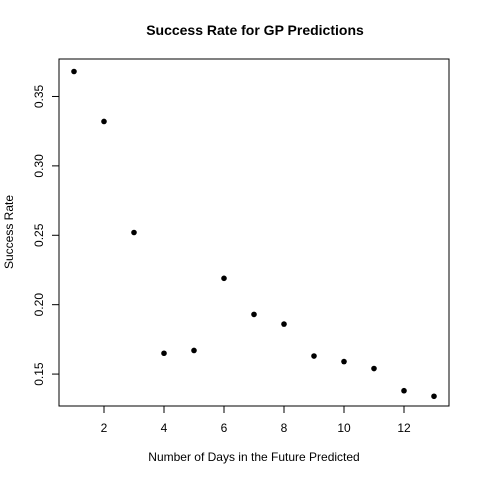 Image resolution: width=480 pixels, height=480 pixels. What do you see at coordinates (9, 232) in the screenshot?
I see `y-axis-label: Success Rate` at bounding box center [9, 232].